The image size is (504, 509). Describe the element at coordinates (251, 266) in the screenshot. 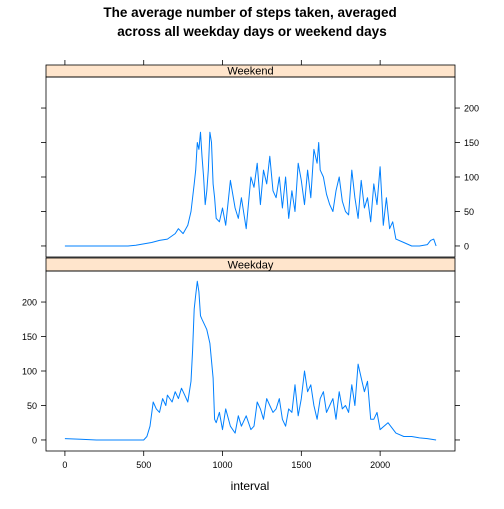

I see `strip-label-weekday: Weekday` at that location.